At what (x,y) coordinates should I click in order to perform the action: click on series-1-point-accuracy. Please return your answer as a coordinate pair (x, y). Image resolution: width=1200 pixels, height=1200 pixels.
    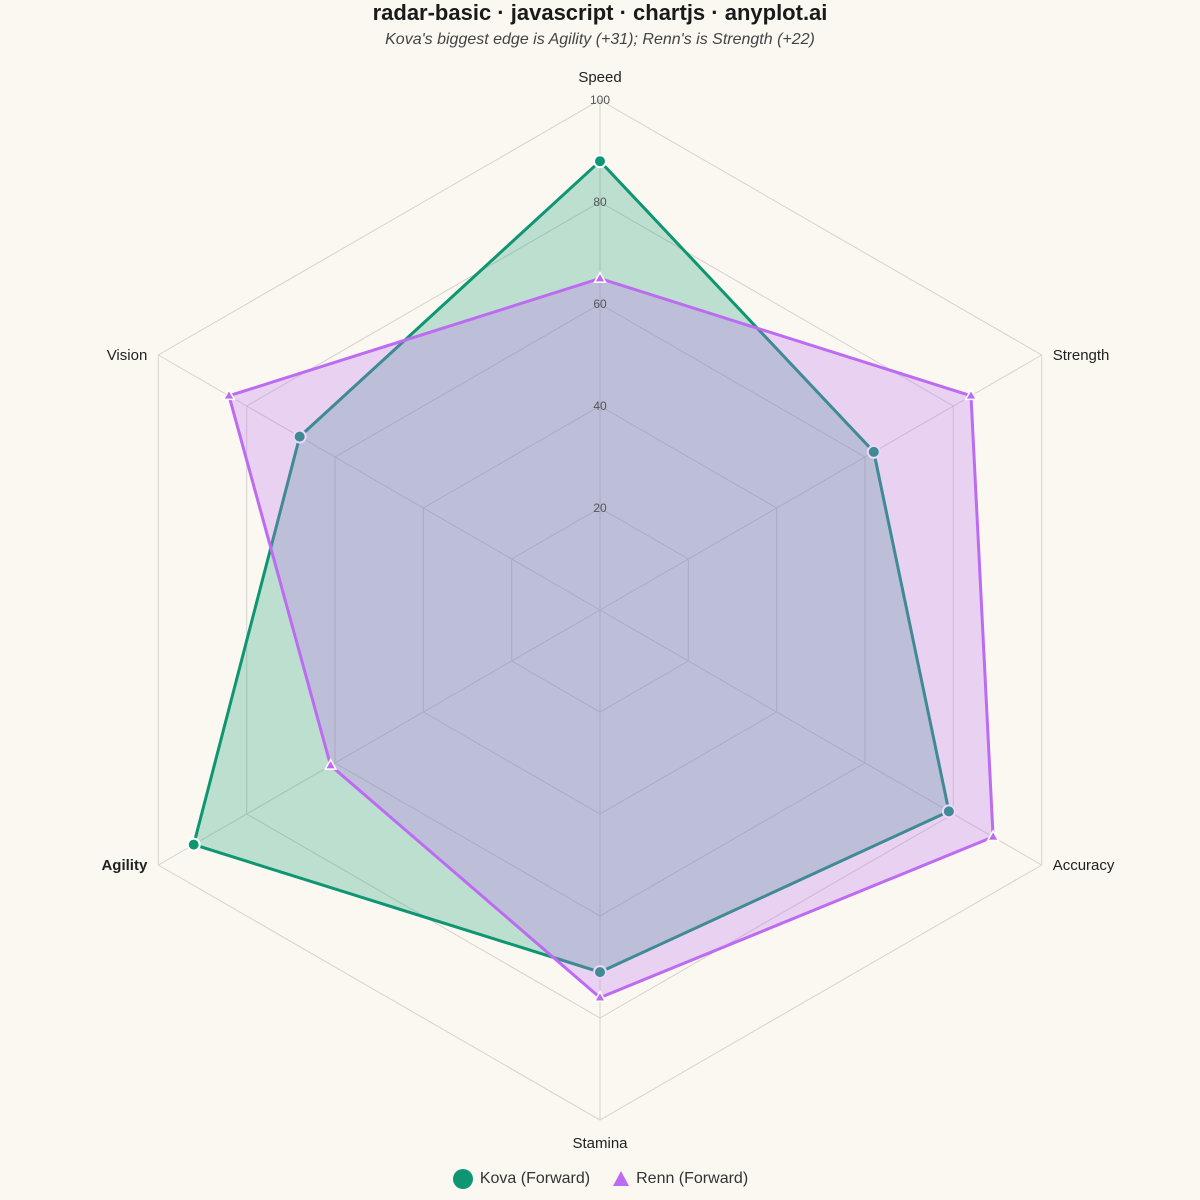
    Looking at the image, I should click on (948, 811).